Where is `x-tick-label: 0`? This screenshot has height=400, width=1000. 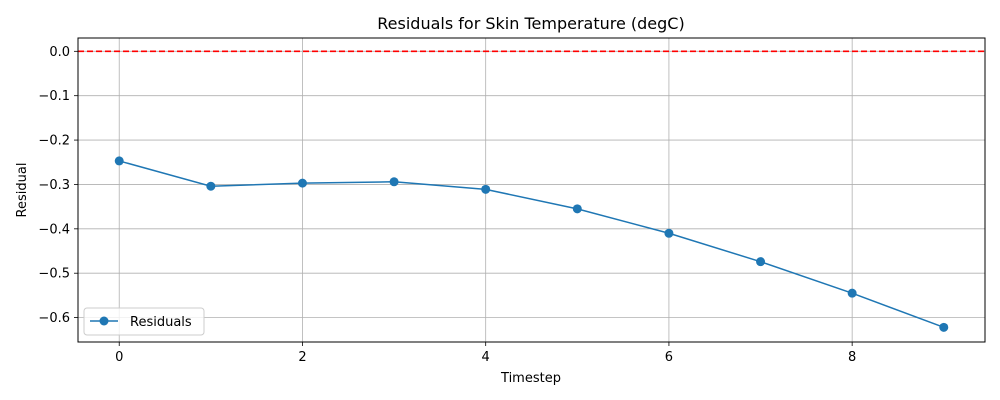 x-tick-label: 0 is located at coordinates (119, 357).